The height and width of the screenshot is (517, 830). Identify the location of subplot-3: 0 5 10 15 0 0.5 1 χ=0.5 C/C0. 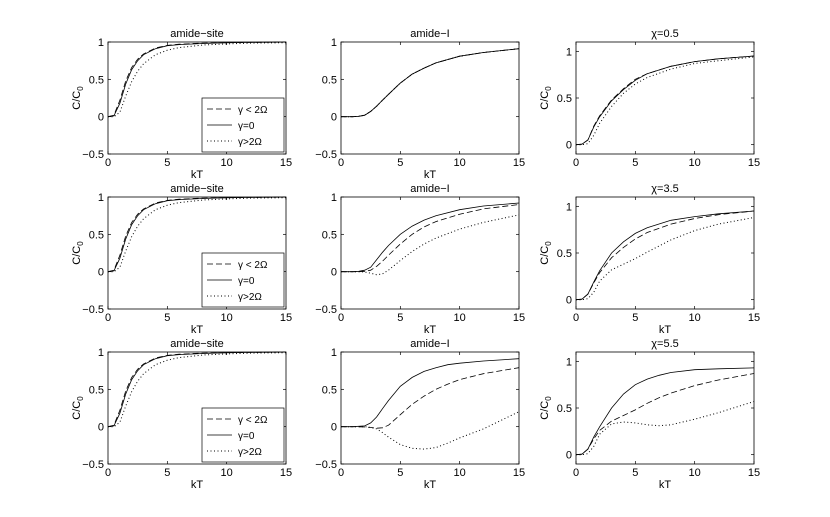
(649, 98).